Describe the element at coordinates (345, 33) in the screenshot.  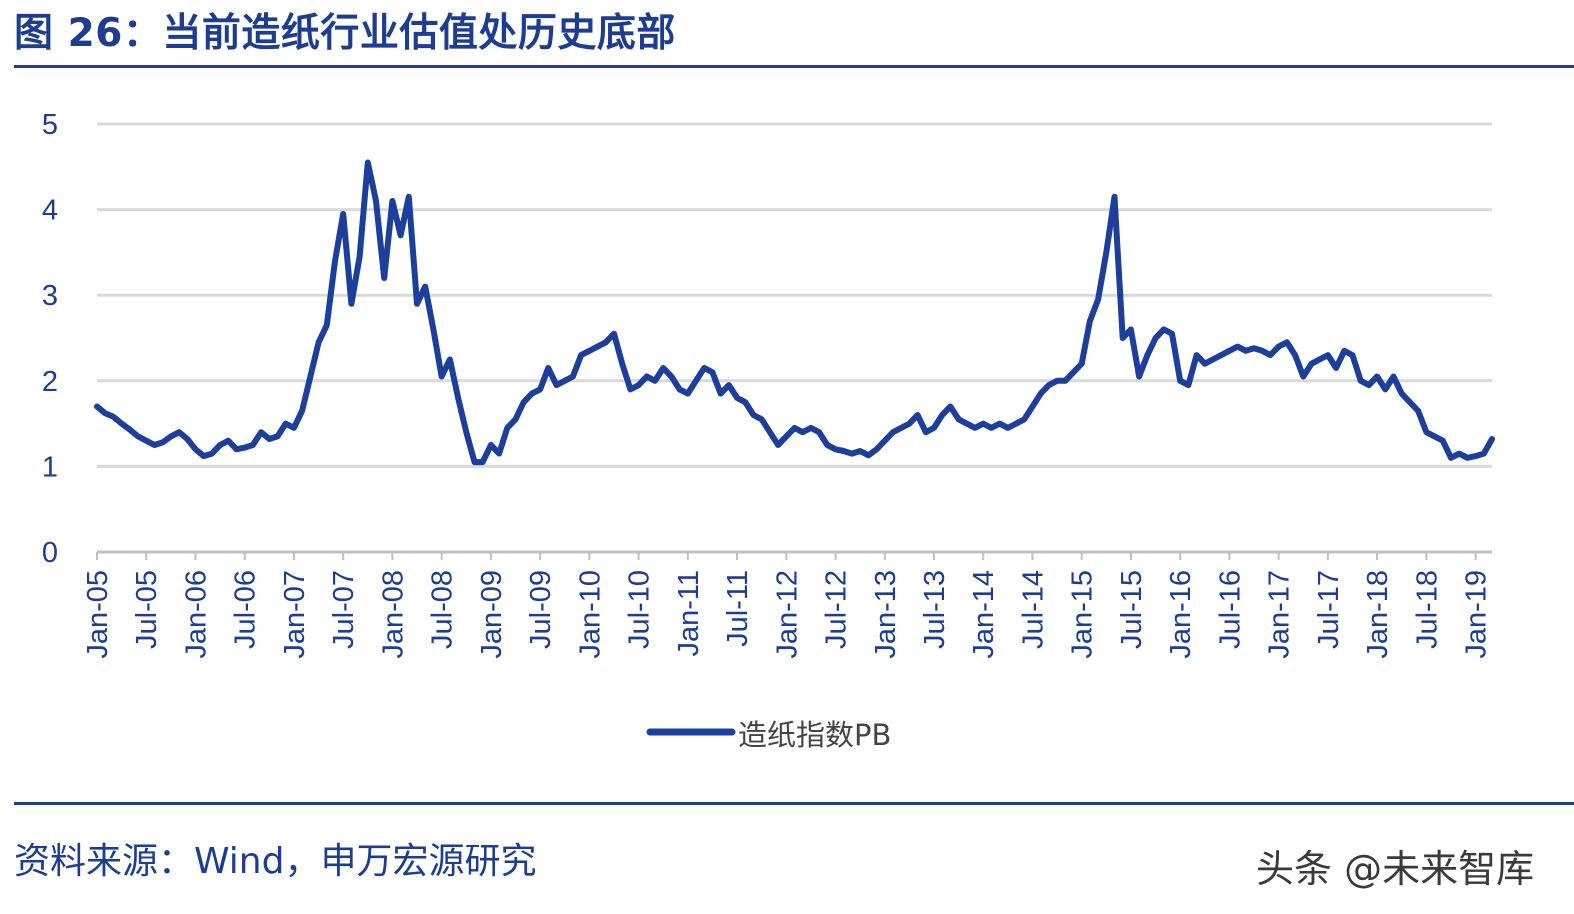
I see `figure-title: 图 26：当前造纸行业估值处历史底部` at that location.